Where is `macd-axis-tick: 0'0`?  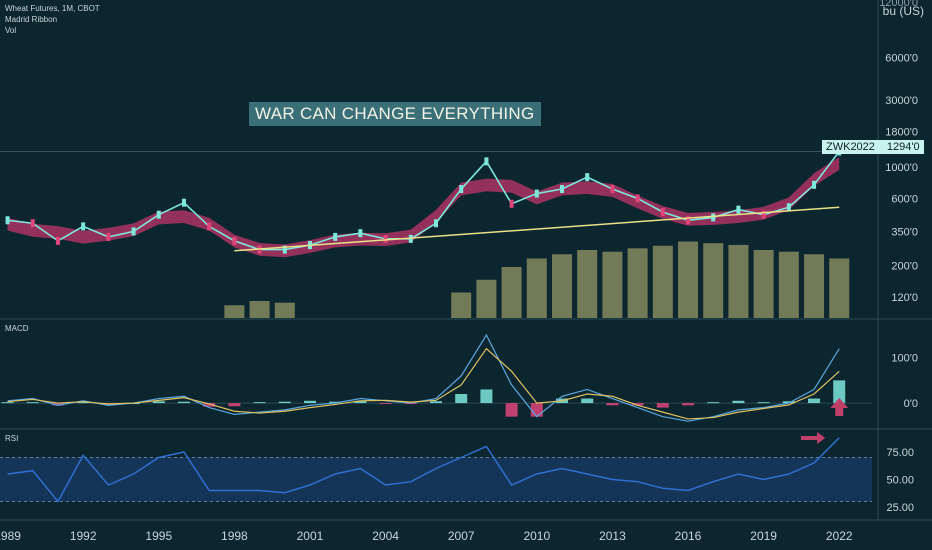
macd-axis-tick: 0'0 is located at coordinates (911, 404).